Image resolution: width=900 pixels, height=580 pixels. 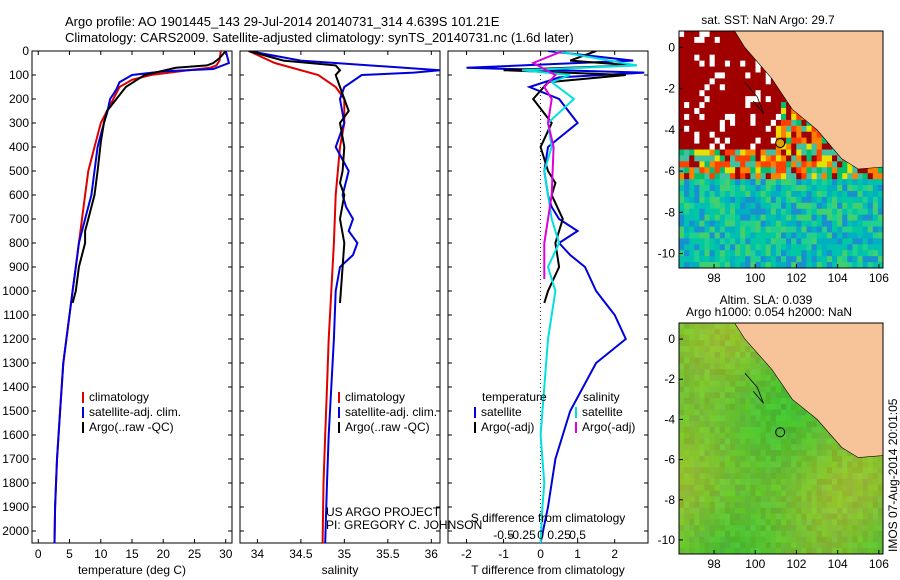 I want to click on salinity-xtick-label: 36, so click(x=432, y=554).